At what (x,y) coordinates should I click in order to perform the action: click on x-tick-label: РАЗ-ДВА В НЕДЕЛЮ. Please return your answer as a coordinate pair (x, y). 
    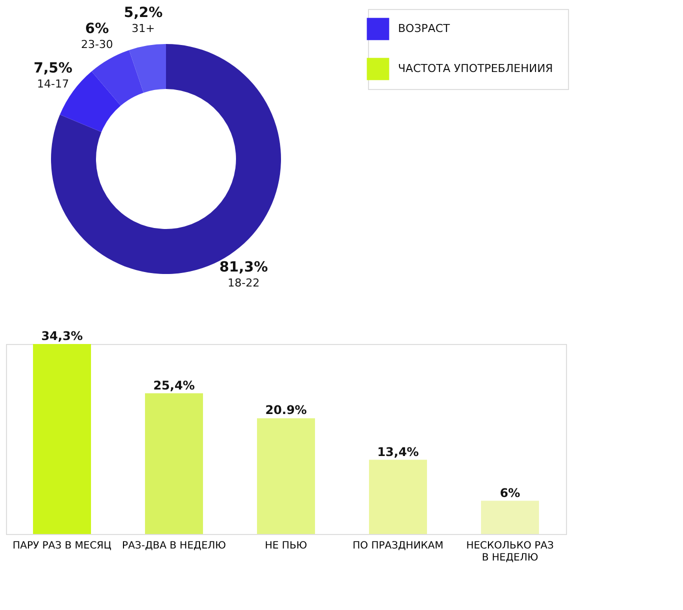
    Looking at the image, I should click on (174, 546).